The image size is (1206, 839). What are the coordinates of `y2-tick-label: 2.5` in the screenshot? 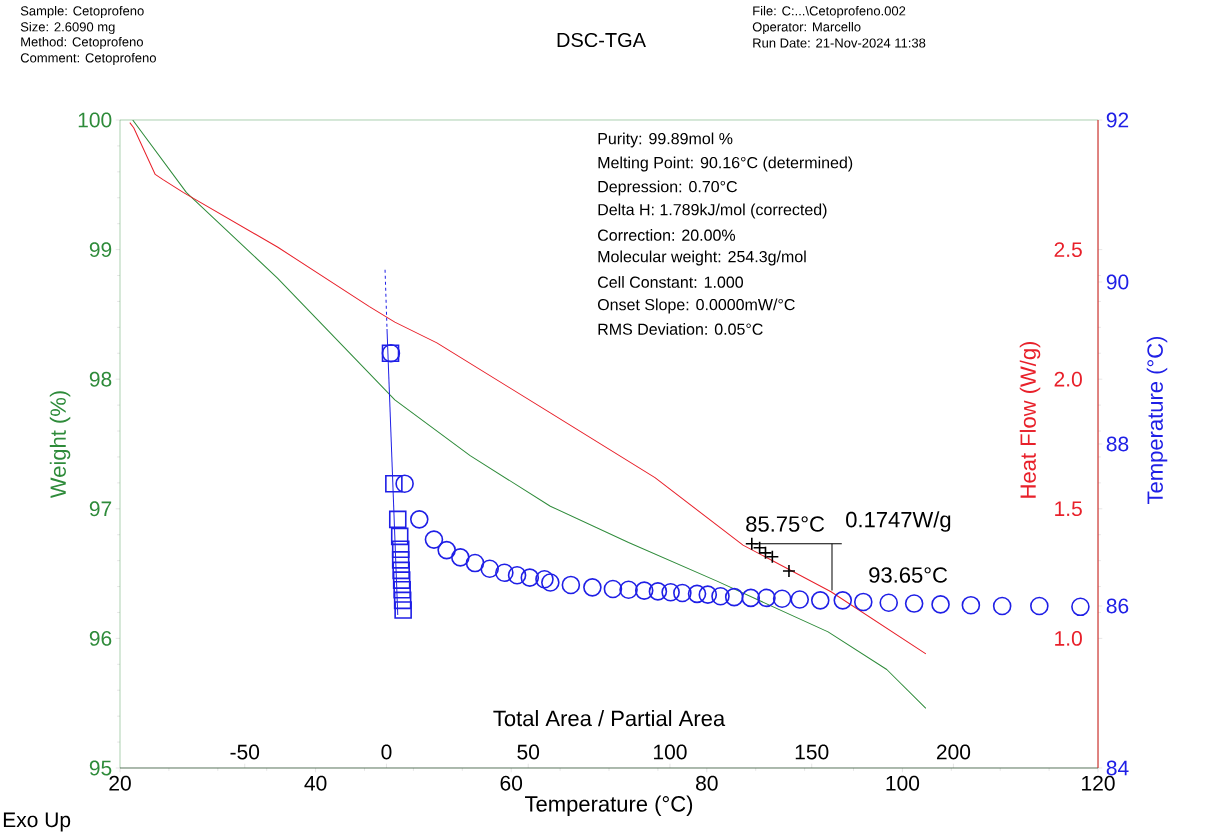 It's located at (1068, 250).